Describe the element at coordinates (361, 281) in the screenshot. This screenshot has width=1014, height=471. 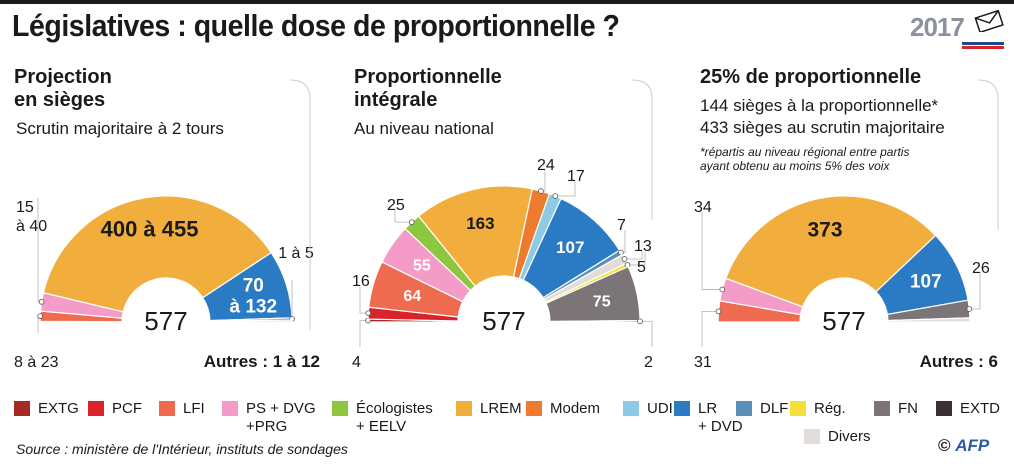
I see `segment-label: 16` at that location.